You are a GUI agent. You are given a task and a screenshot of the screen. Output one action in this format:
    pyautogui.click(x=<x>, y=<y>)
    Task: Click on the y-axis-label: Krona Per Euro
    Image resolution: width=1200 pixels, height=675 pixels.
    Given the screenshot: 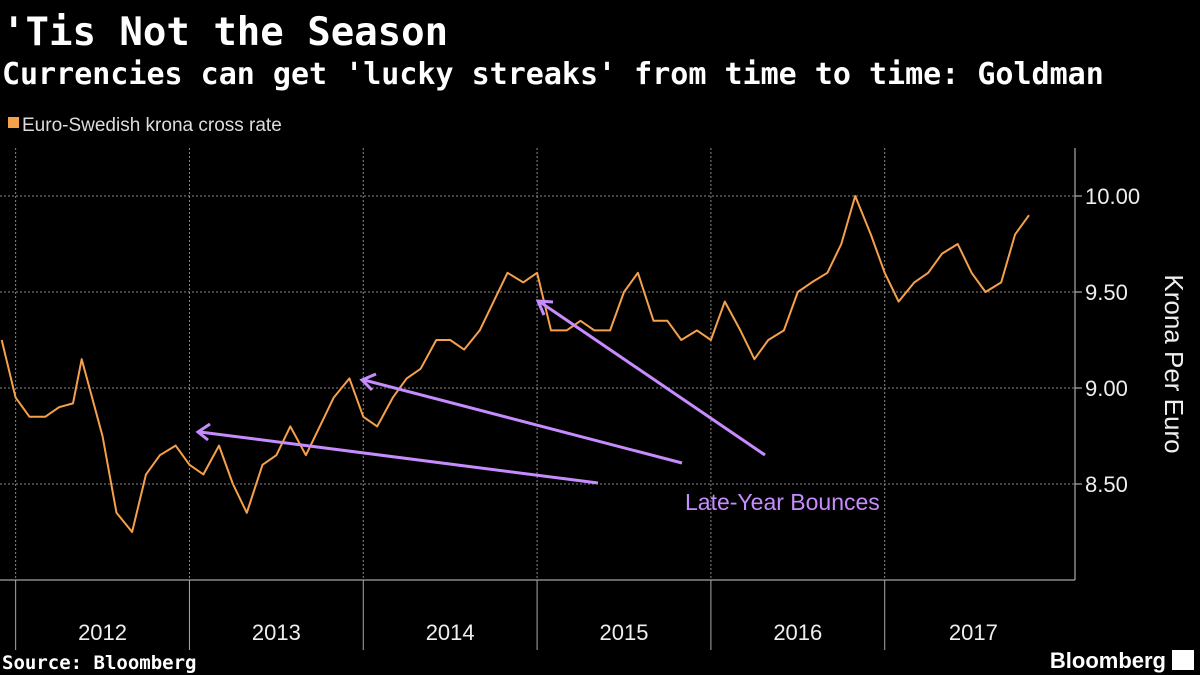 What is the action you would take?
    pyautogui.click(x=1174, y=363)
    